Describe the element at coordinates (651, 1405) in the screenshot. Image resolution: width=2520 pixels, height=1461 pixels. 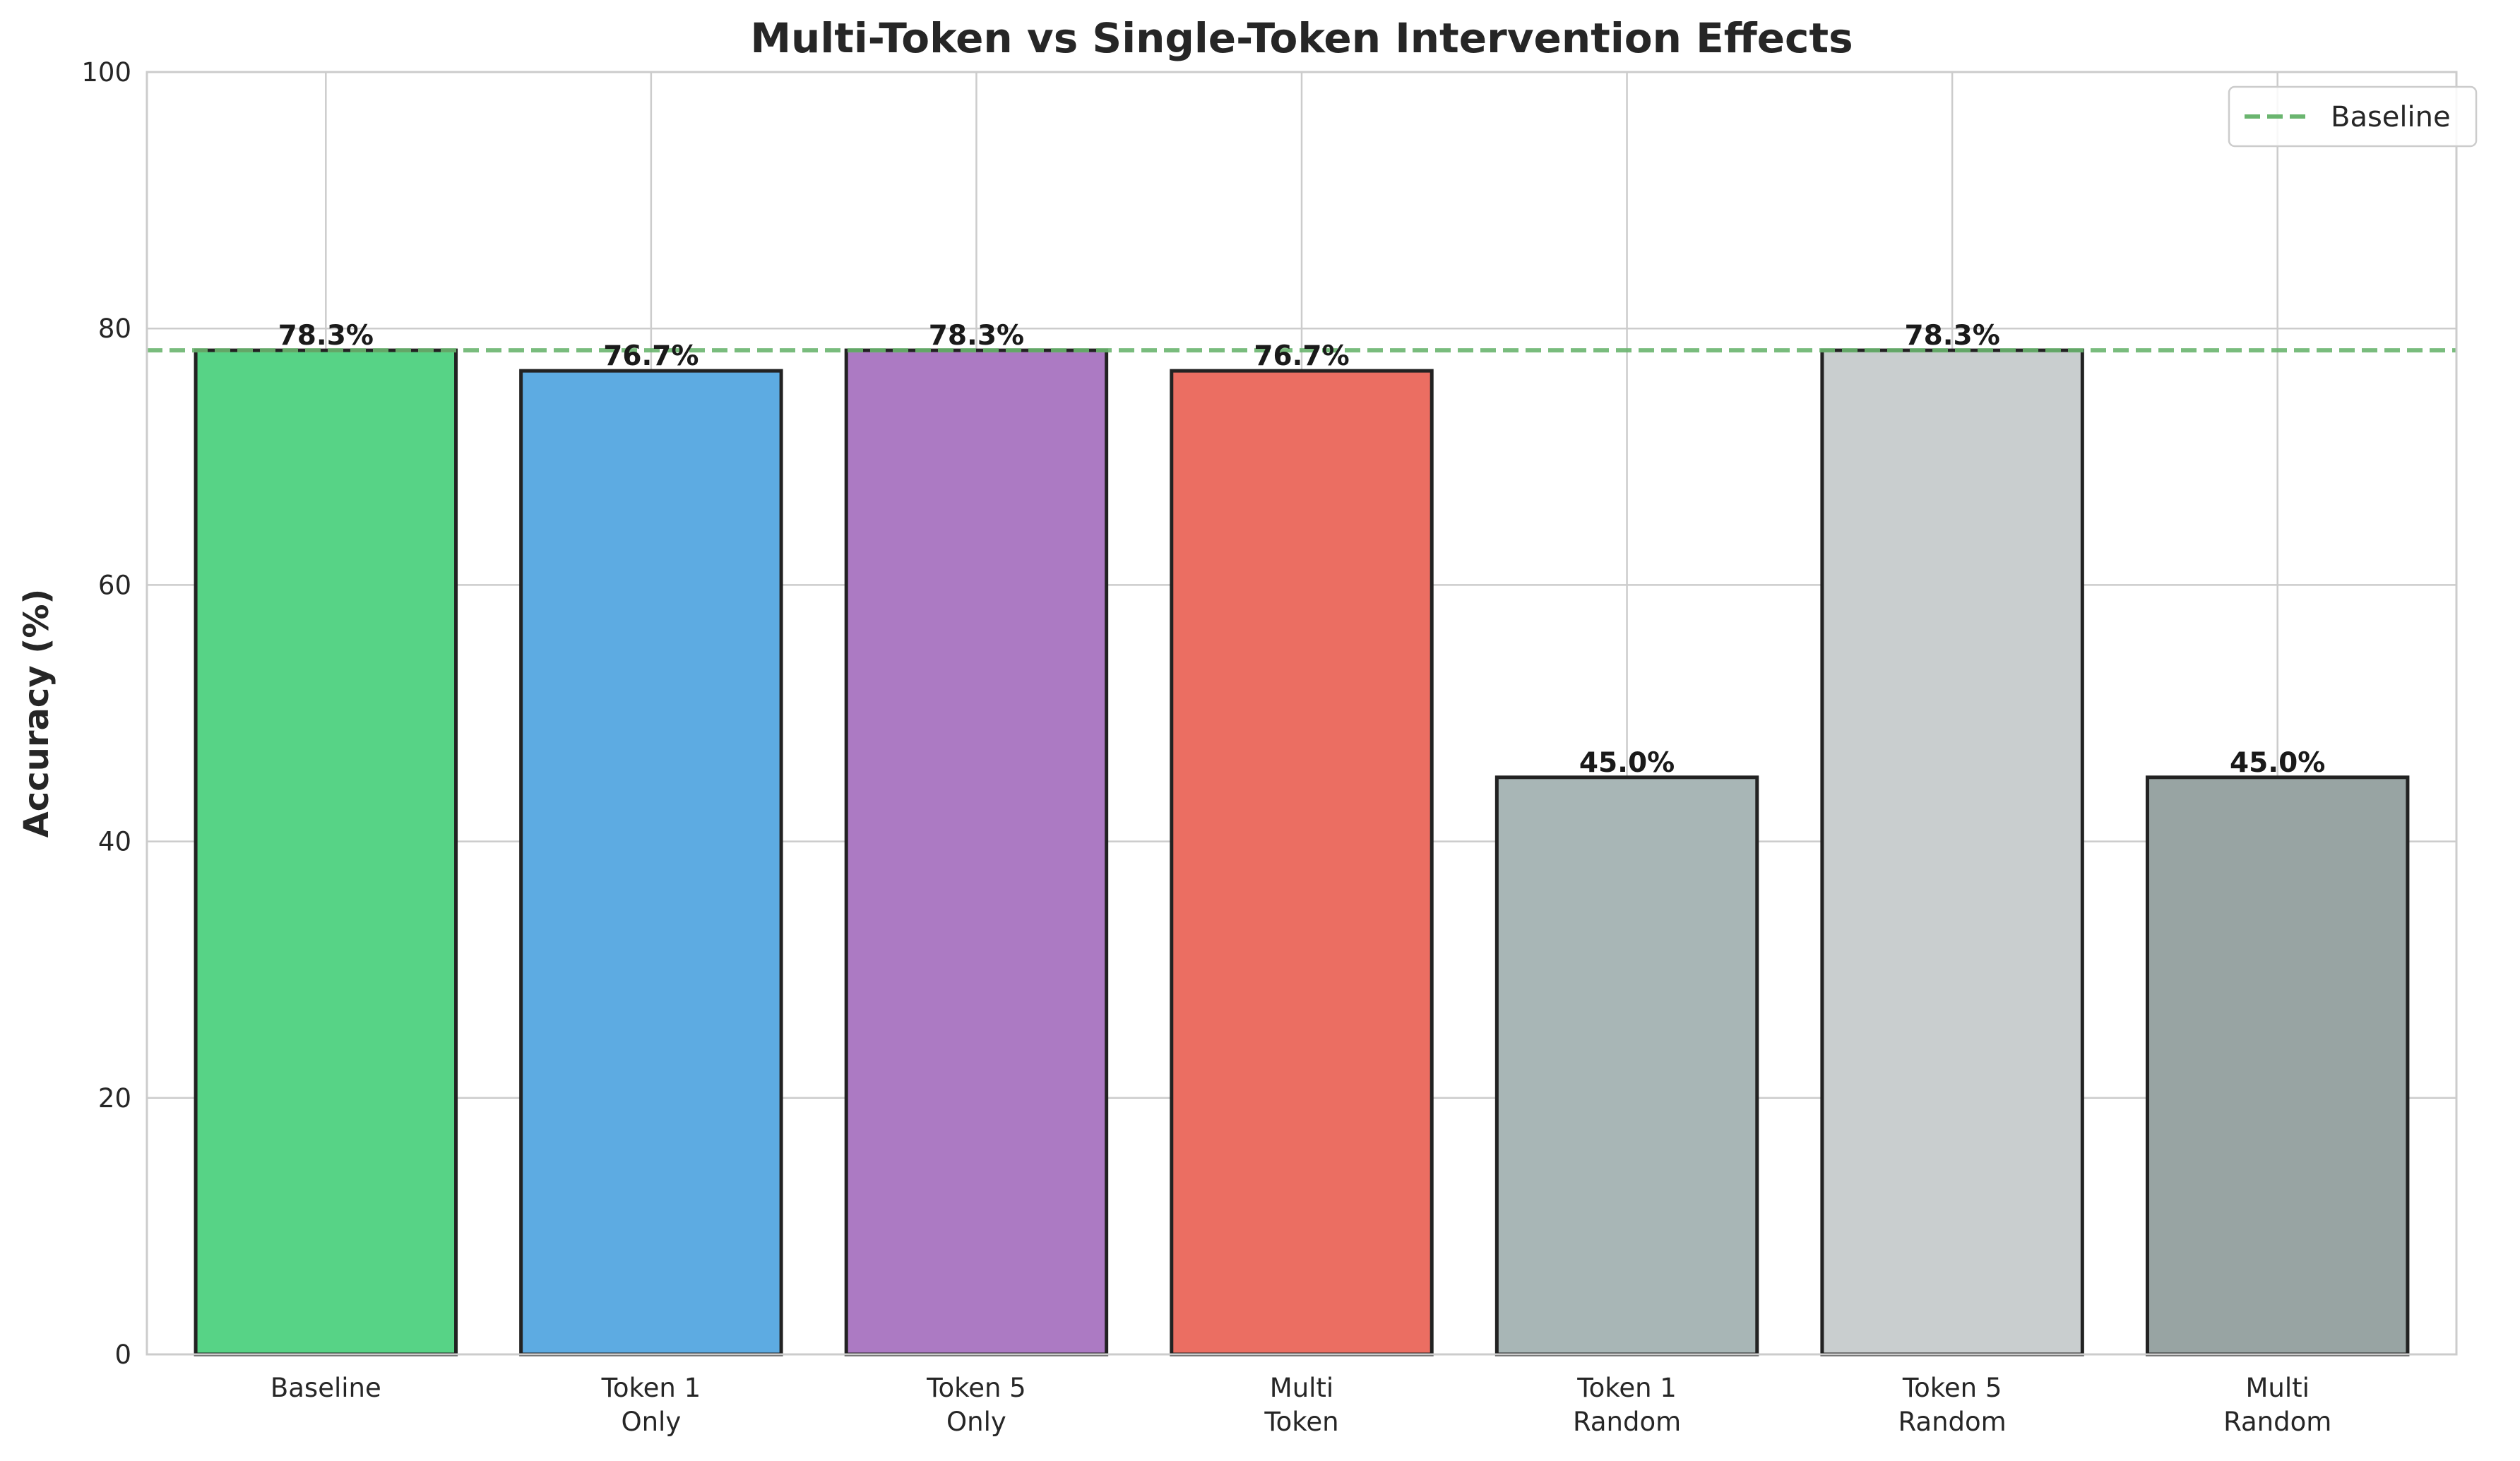
I see `x-tick-label: Token 1 Only` at that location.